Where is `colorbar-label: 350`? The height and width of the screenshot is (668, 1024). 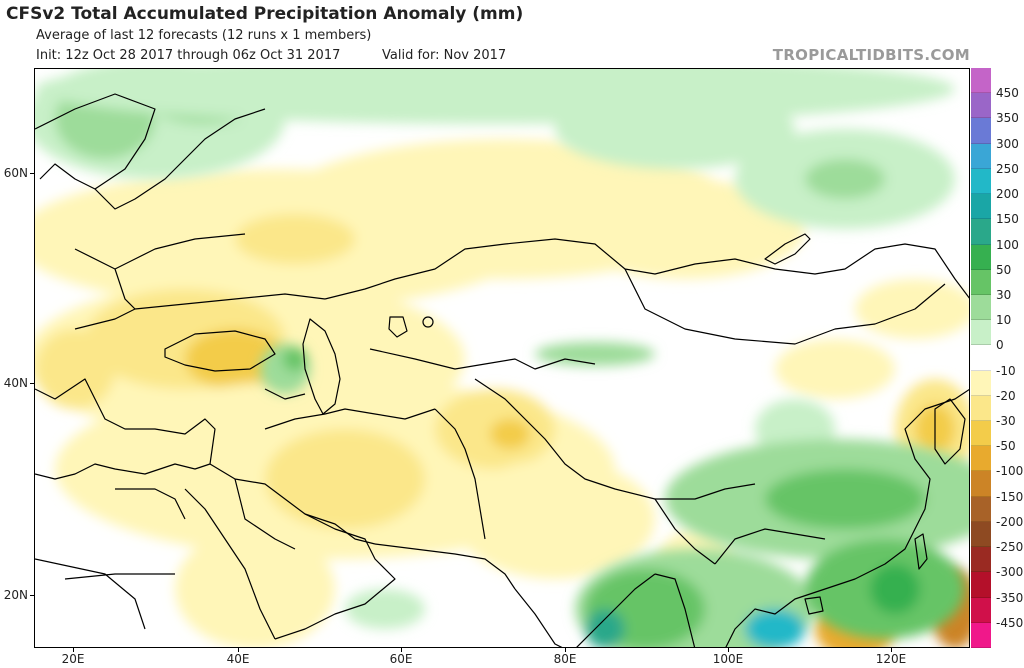 colorbar-label: 350 is located at coordinates (1007, 118).